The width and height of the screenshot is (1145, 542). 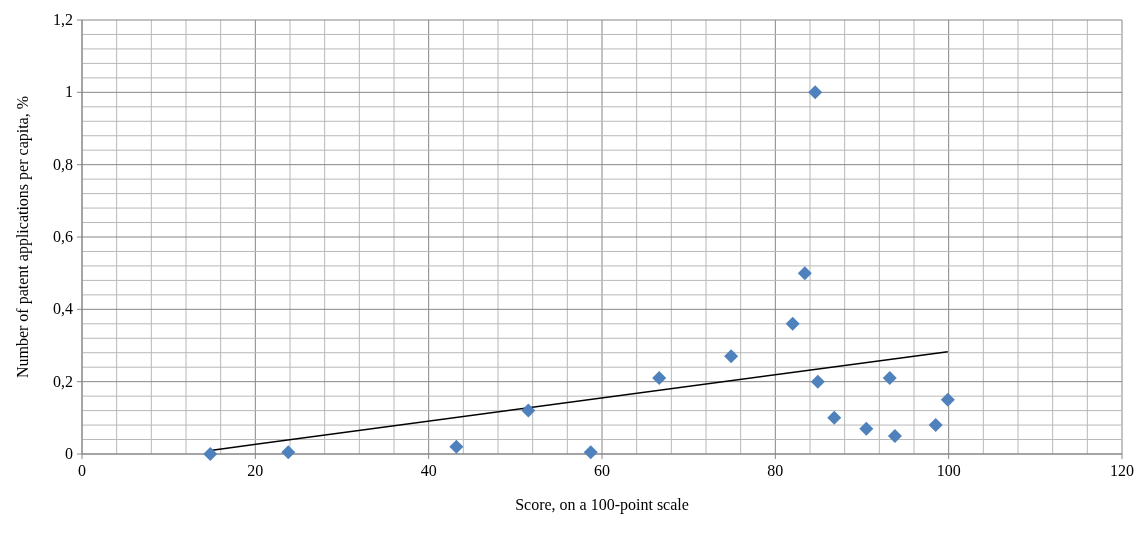 I want to click on x-tick-label: 20, so click(x=255, y=470).